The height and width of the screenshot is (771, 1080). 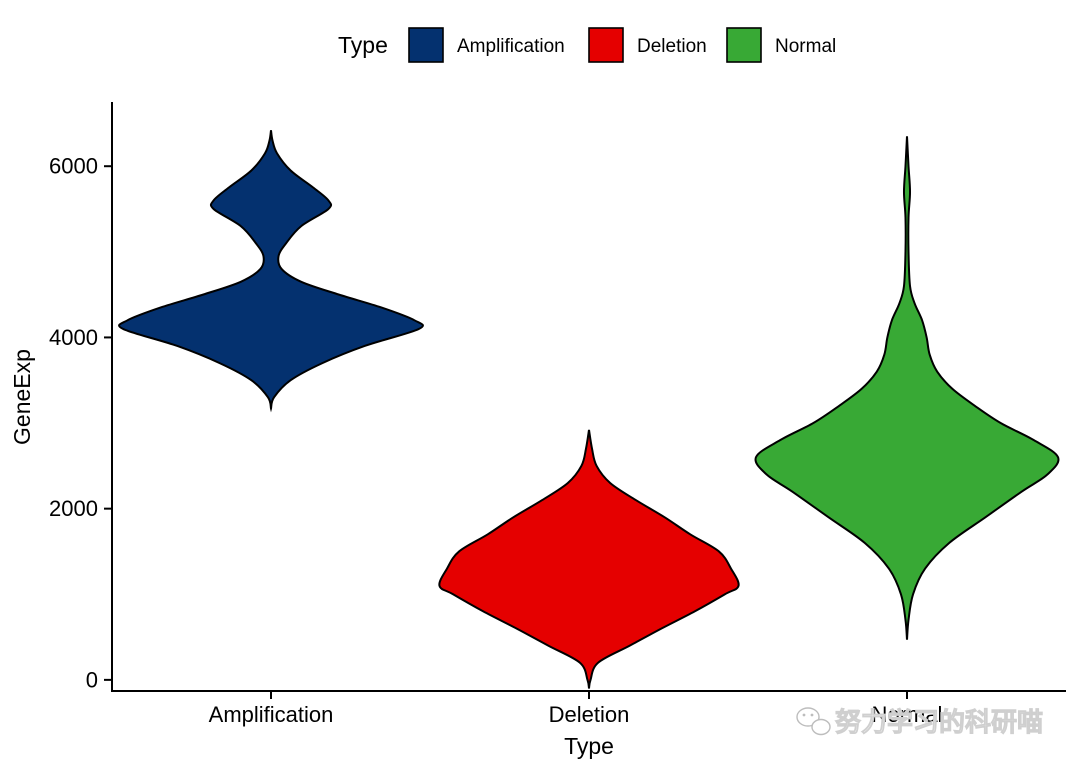 I want to click on legend-title: Type, so click(x=363, y=45).